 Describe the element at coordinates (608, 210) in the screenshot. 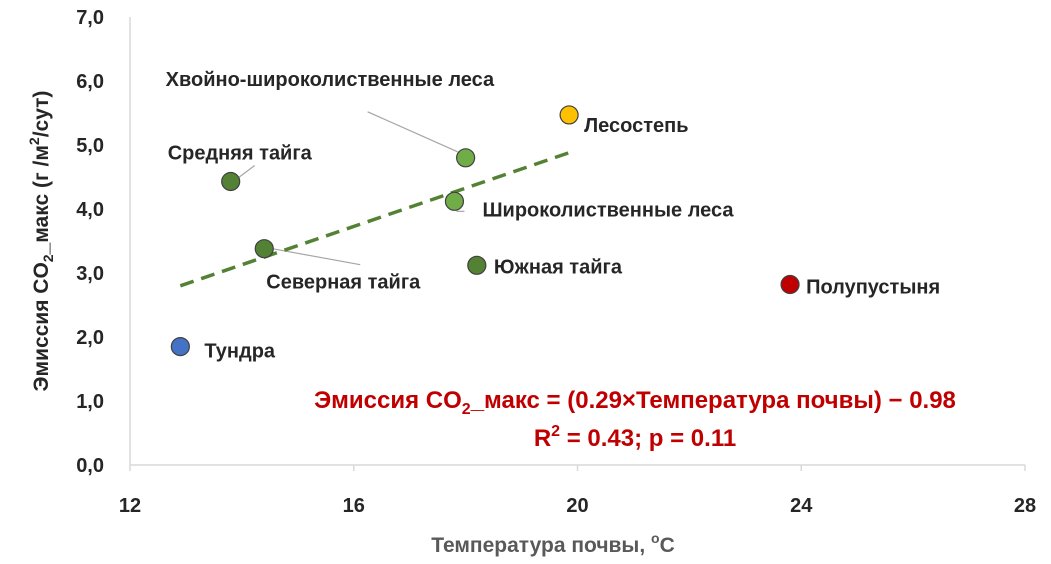

I see `point-label: Широколиственные леса` at that location.